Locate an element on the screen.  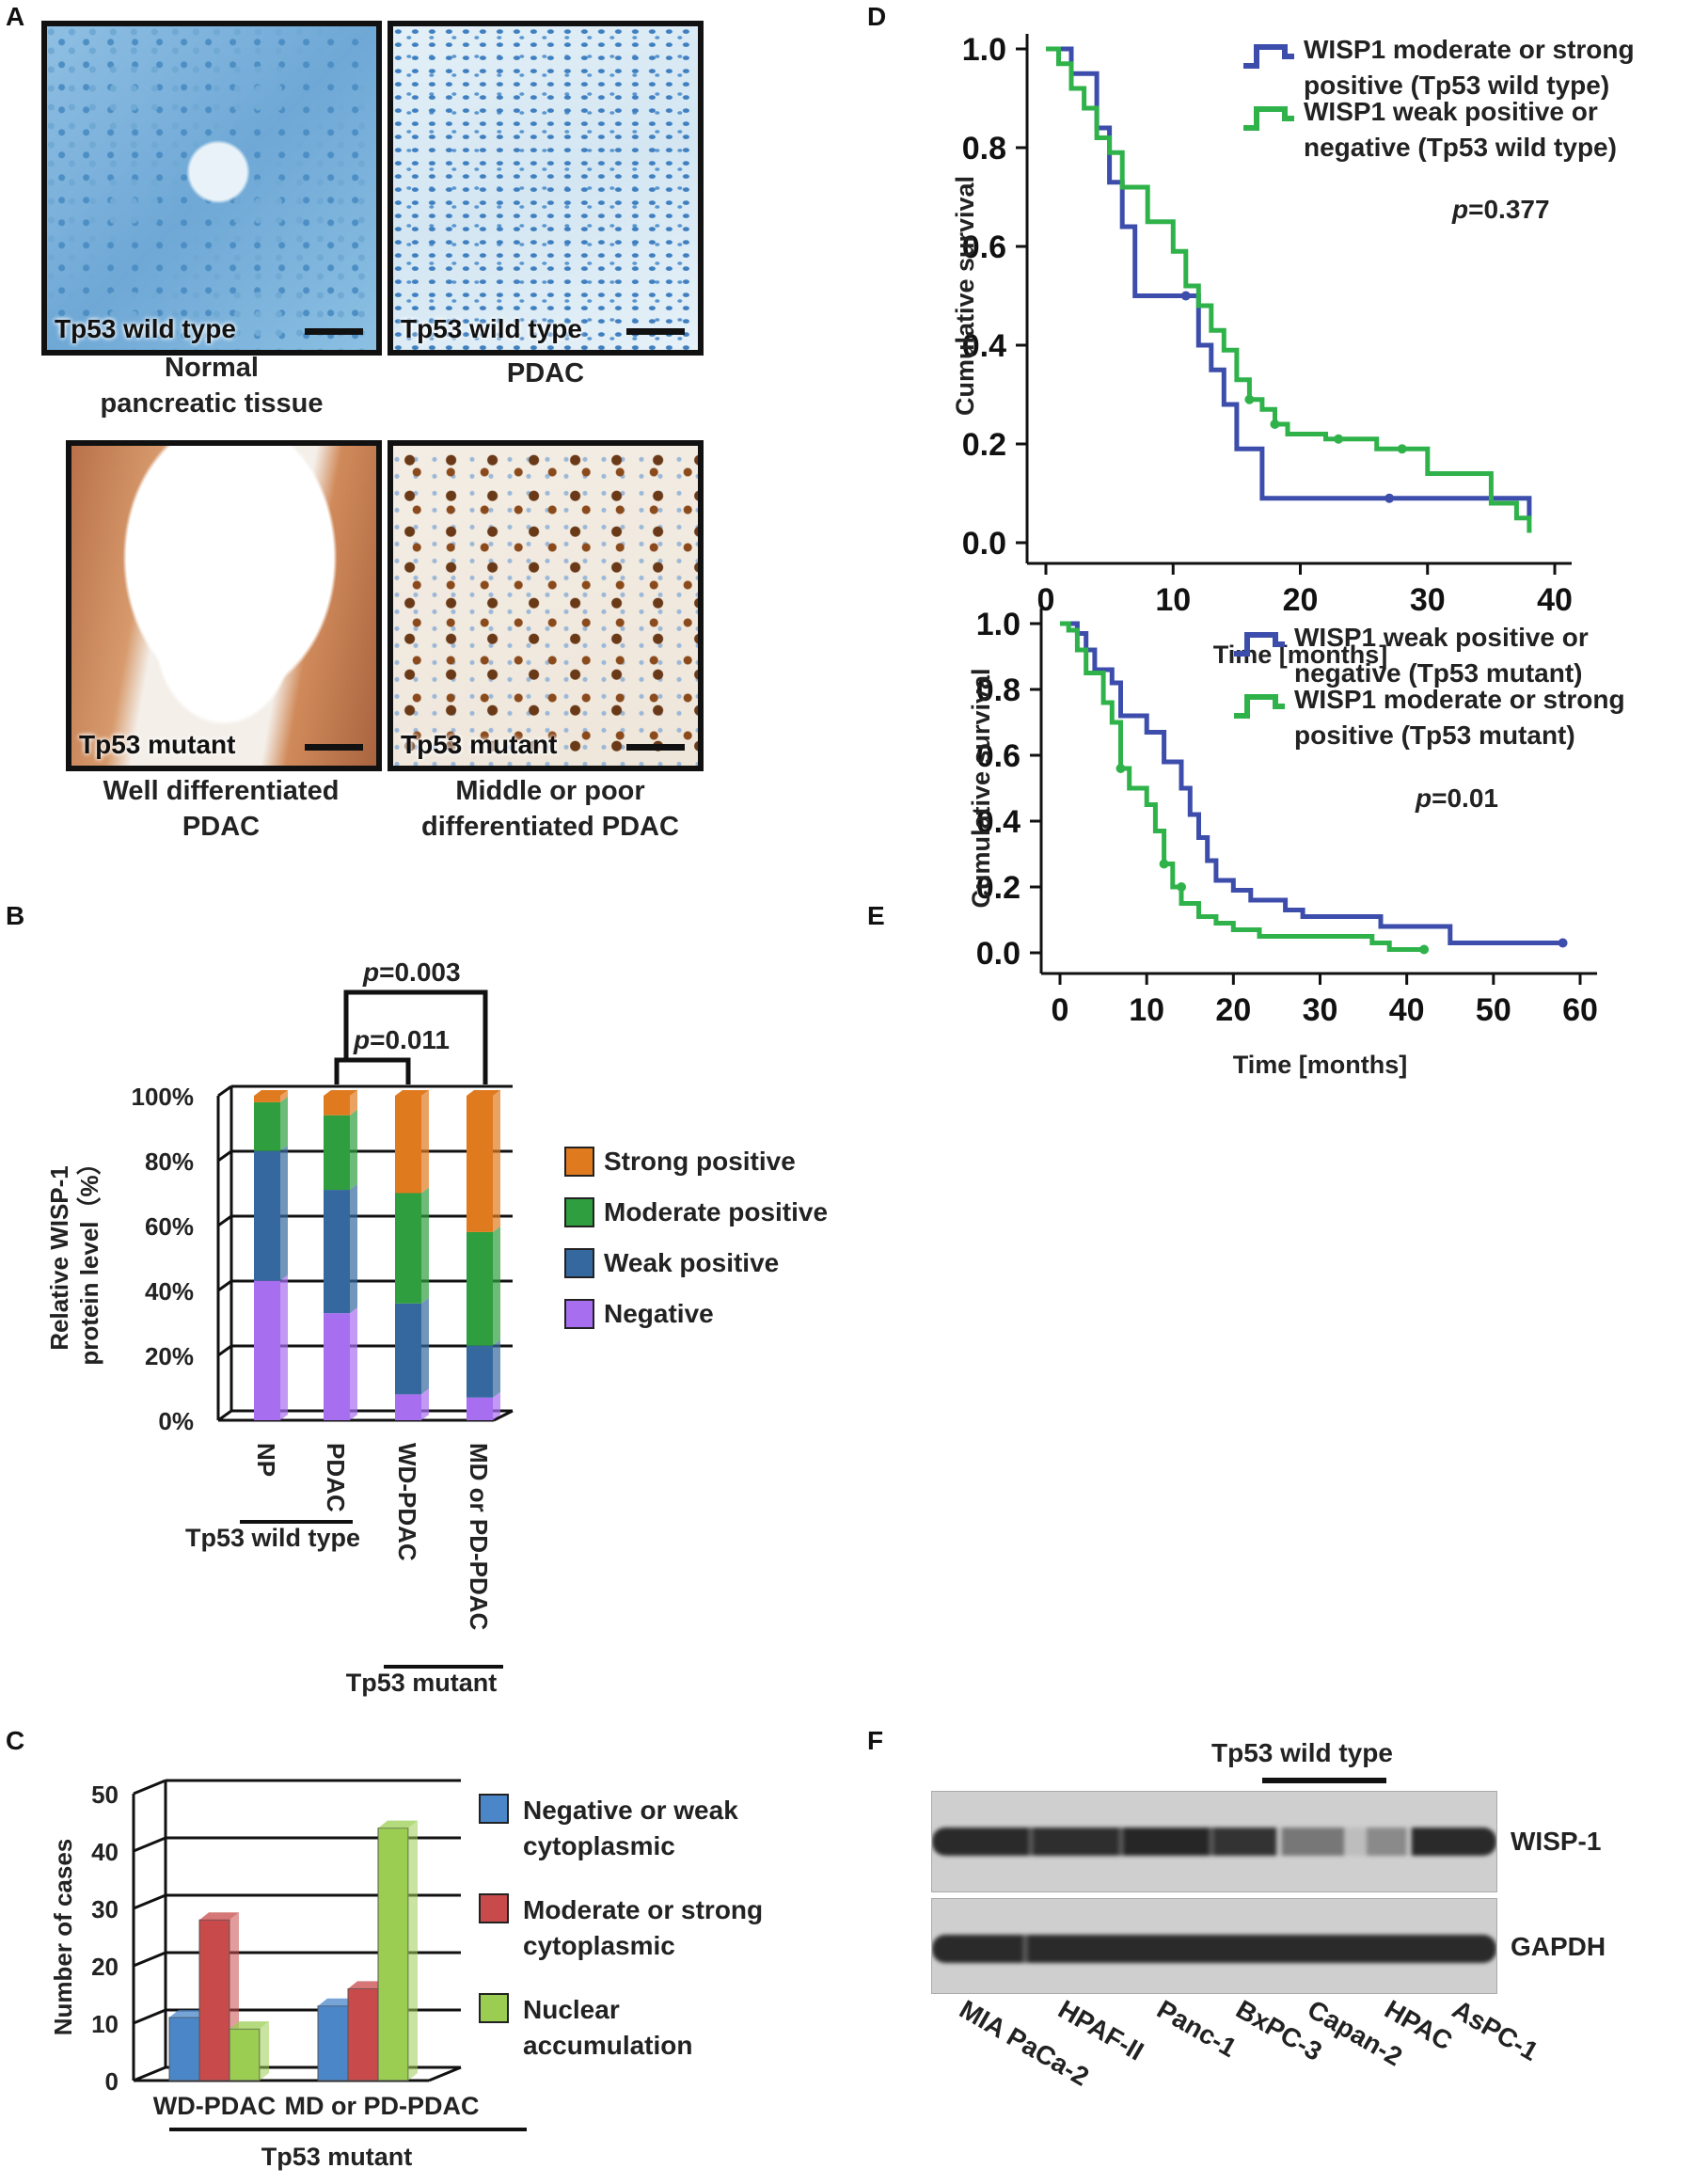
y-tick-label: 0 is located at coordinates (112, 2081).